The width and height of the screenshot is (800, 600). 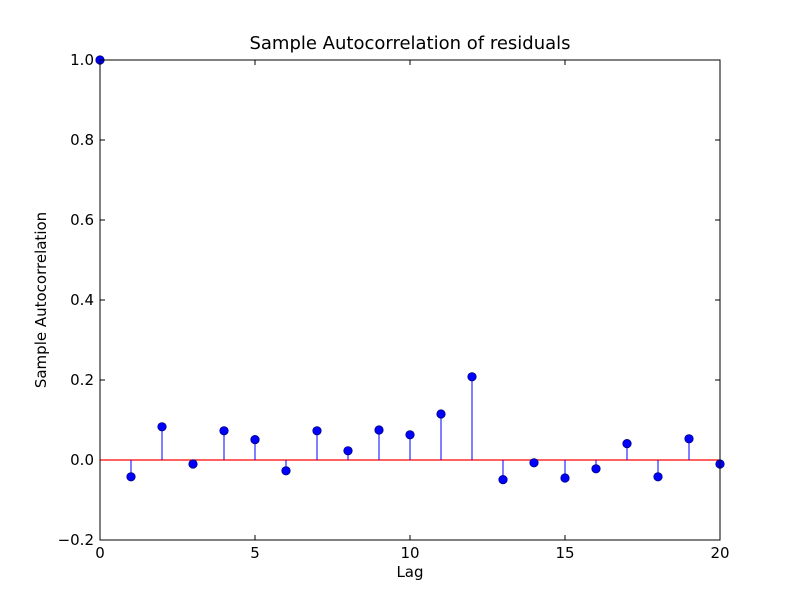 I want to click on x-tick-label: 5, so click(x=255, y=553).